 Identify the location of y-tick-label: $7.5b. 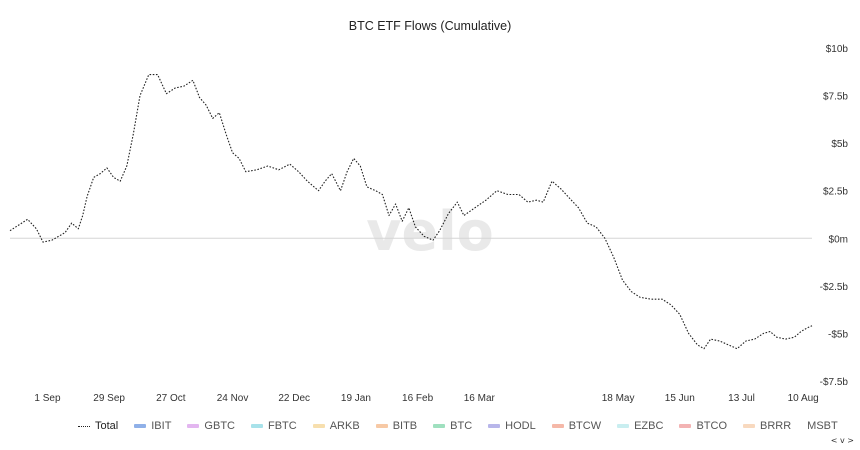
(835, 97).